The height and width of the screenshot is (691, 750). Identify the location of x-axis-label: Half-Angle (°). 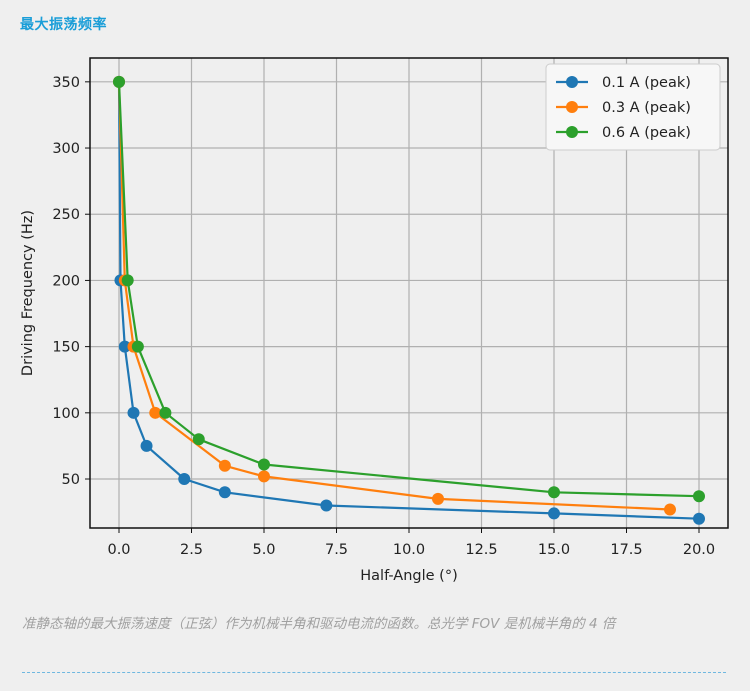
(408, 576).